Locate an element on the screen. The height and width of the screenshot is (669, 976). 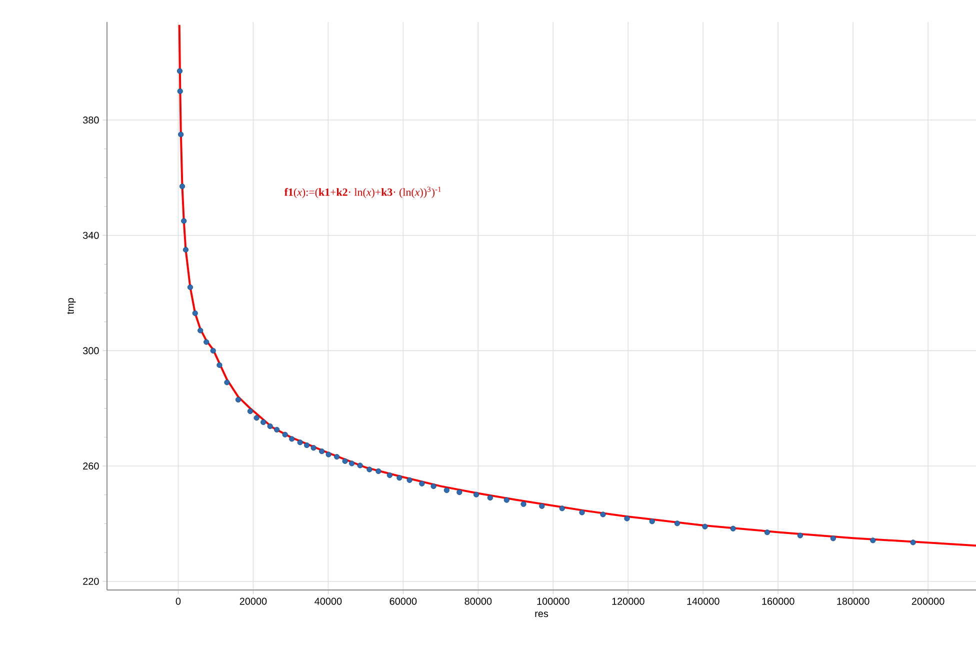
y-tick-label: 300 is located at coordinates (90, 350).